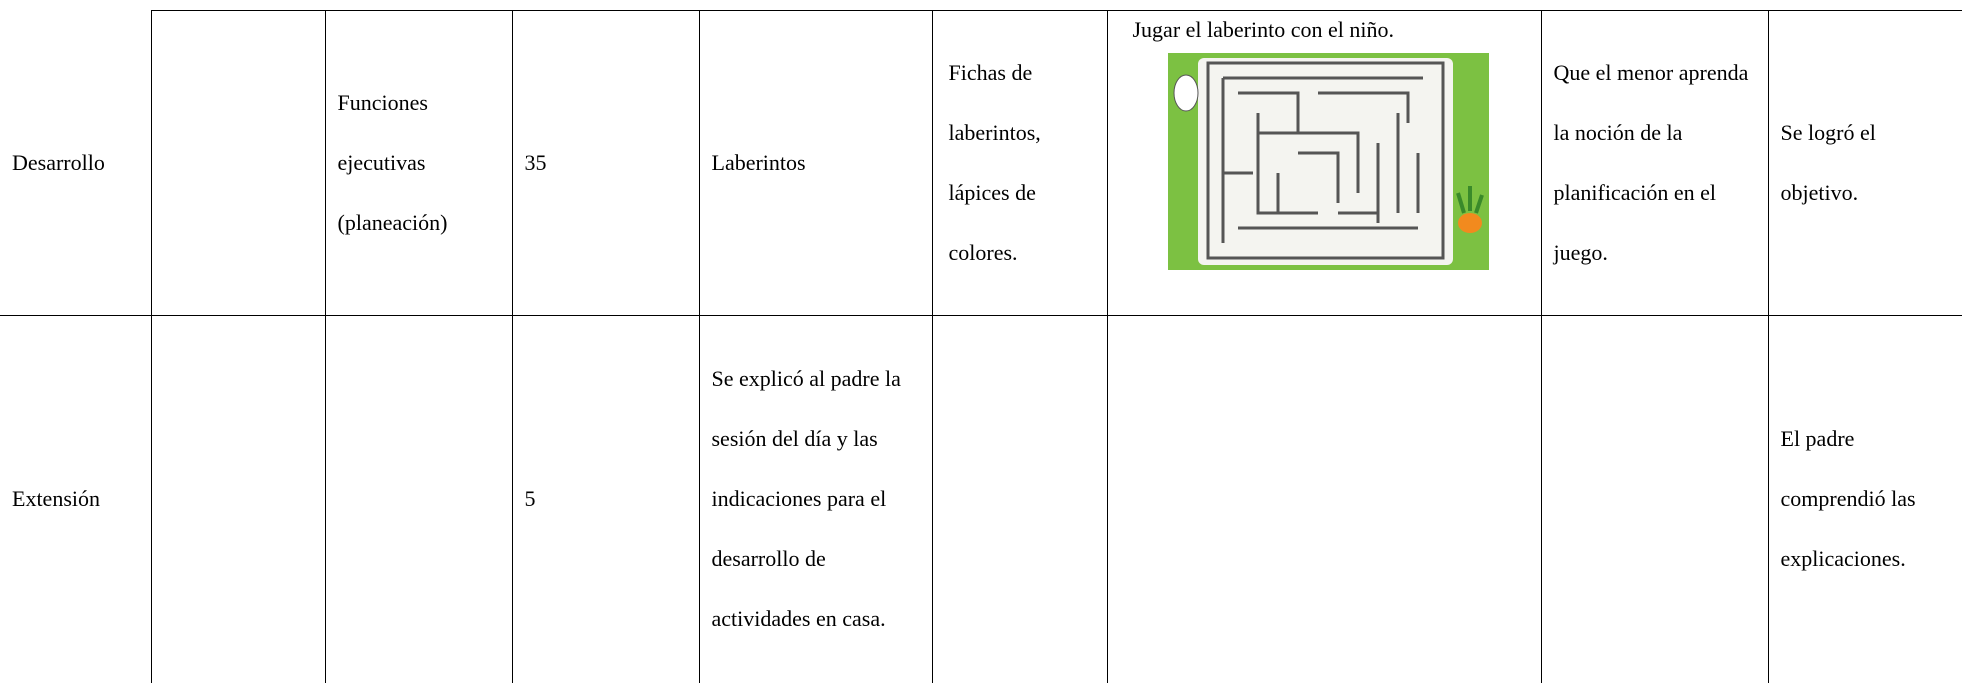 This screenshot has width=1962, height=683. I want to click on cell: El padre comprendió las explicaciones., so click(1864, 499).